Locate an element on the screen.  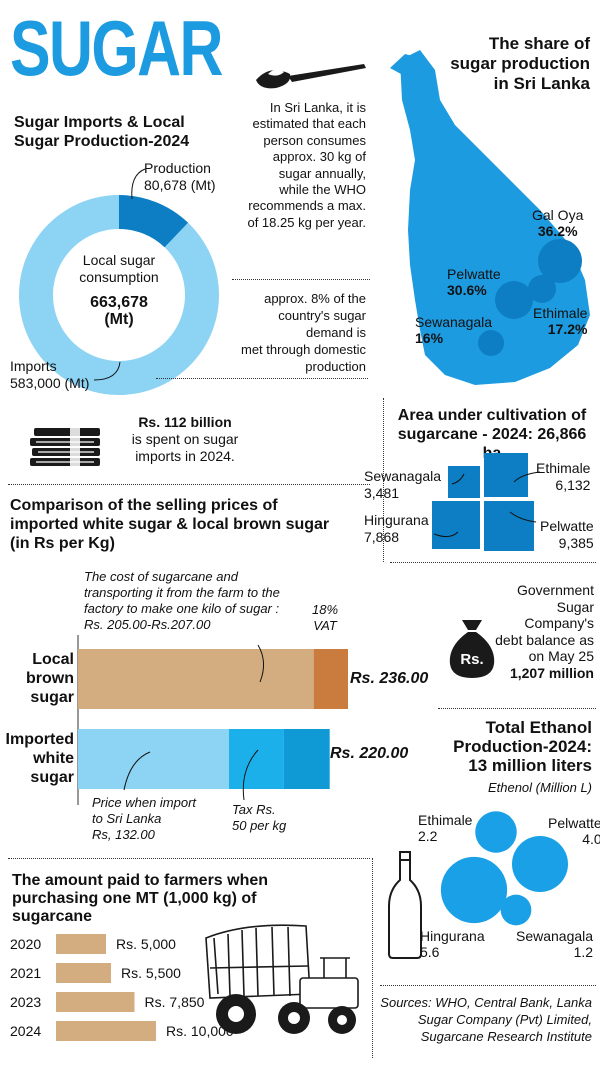
area-square-hingurana is located at coordinates (456, 525).